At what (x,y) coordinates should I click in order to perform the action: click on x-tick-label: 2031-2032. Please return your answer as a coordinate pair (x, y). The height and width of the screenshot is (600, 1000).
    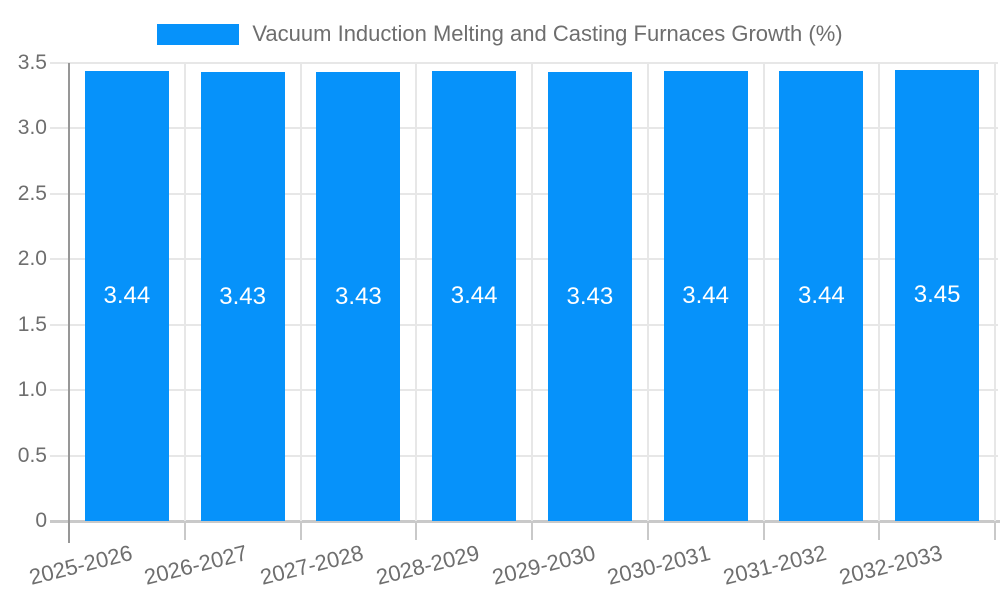
    Looking at the image, I should click on (774, 565).